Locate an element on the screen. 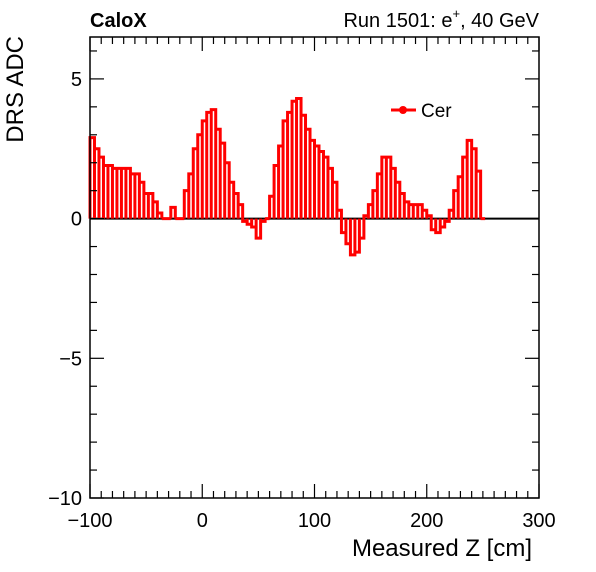 This screenshot has height=572, width=596. legend: Cer is located at coordinates (421, 111).